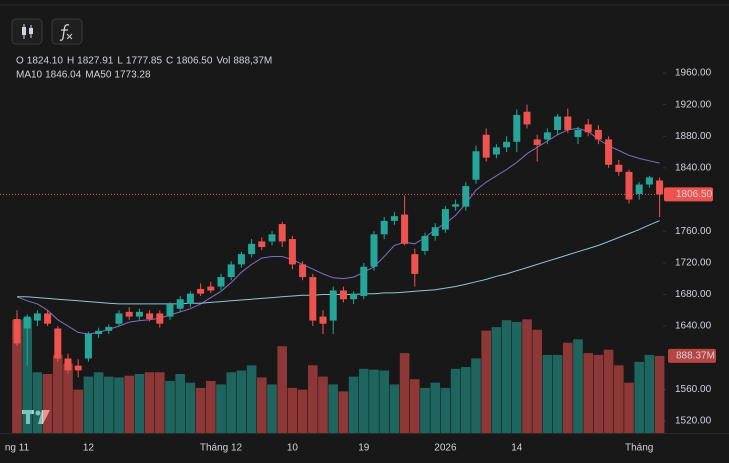 The width and height of the screenshot is (729, 463). What do you see at coordinates (693, 168) in the screenshot?
I see `y-tick-label: 1840.00` at bounding box center [693, 168].